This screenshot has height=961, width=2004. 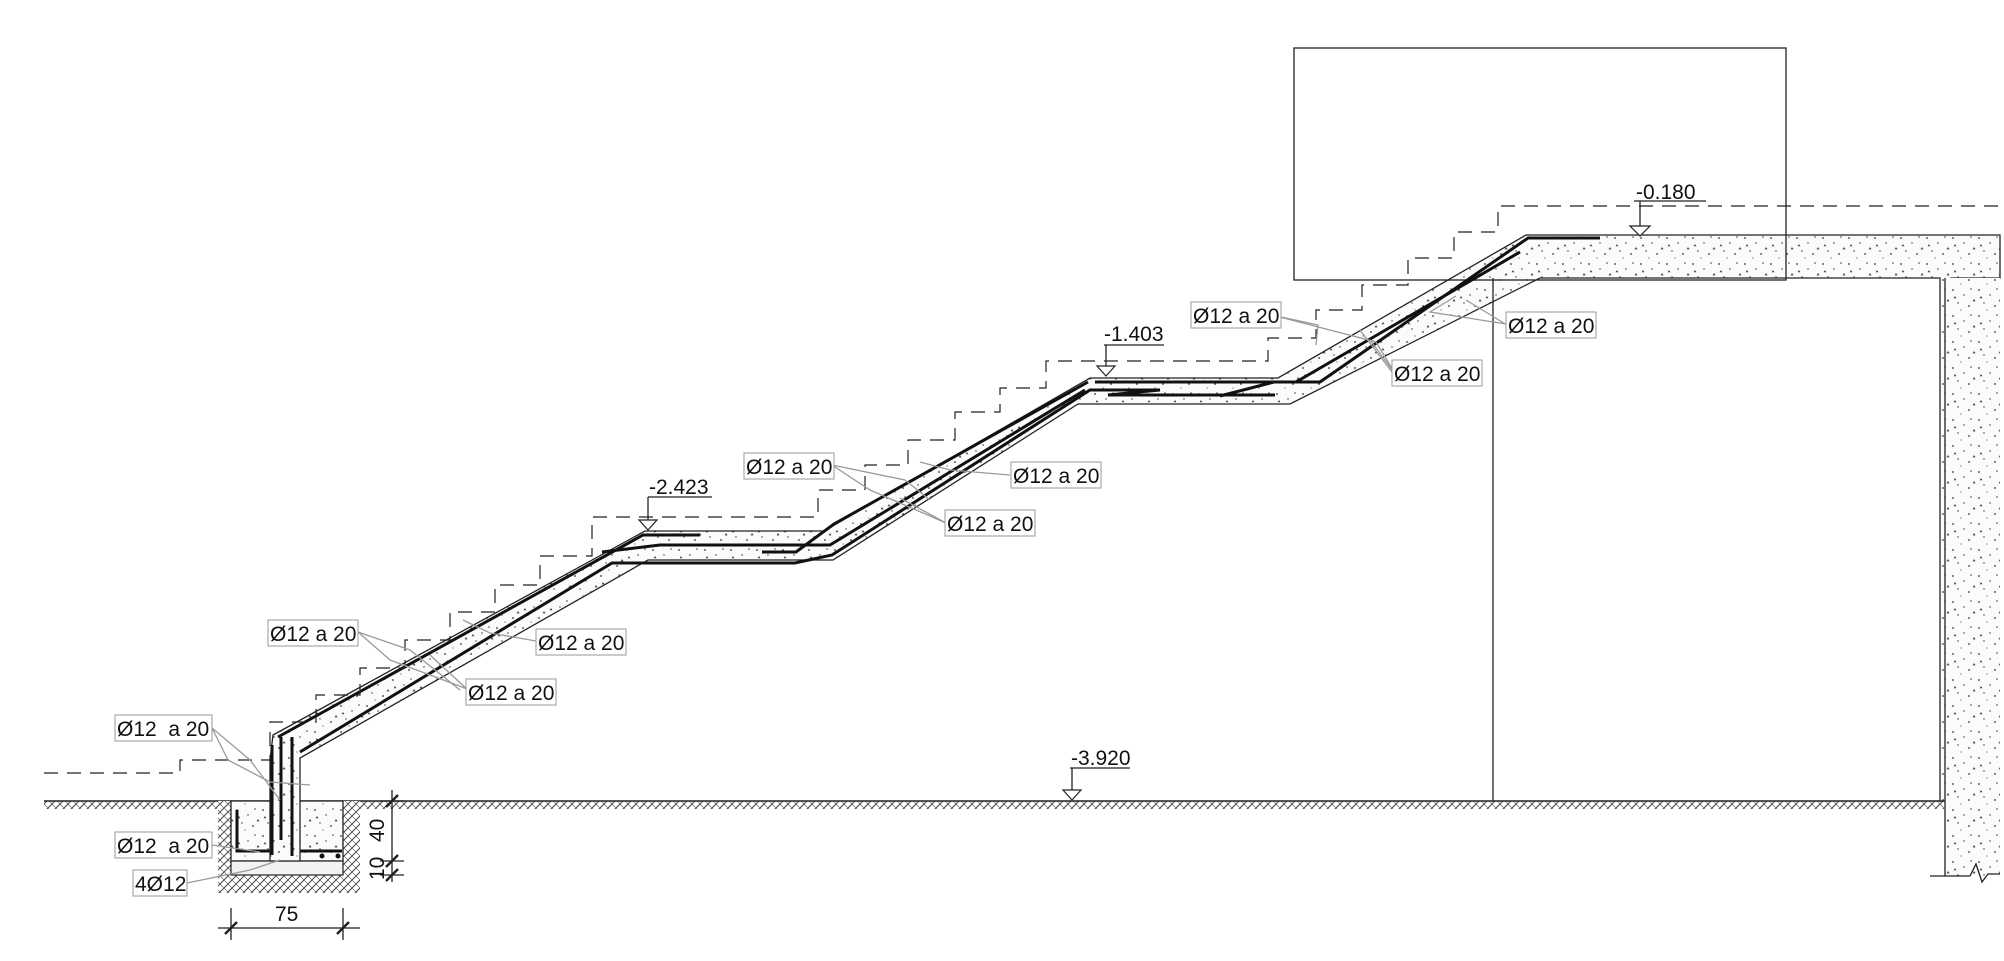 I want to click on level-top-text: -0.180, so click(x=1666, y=192).